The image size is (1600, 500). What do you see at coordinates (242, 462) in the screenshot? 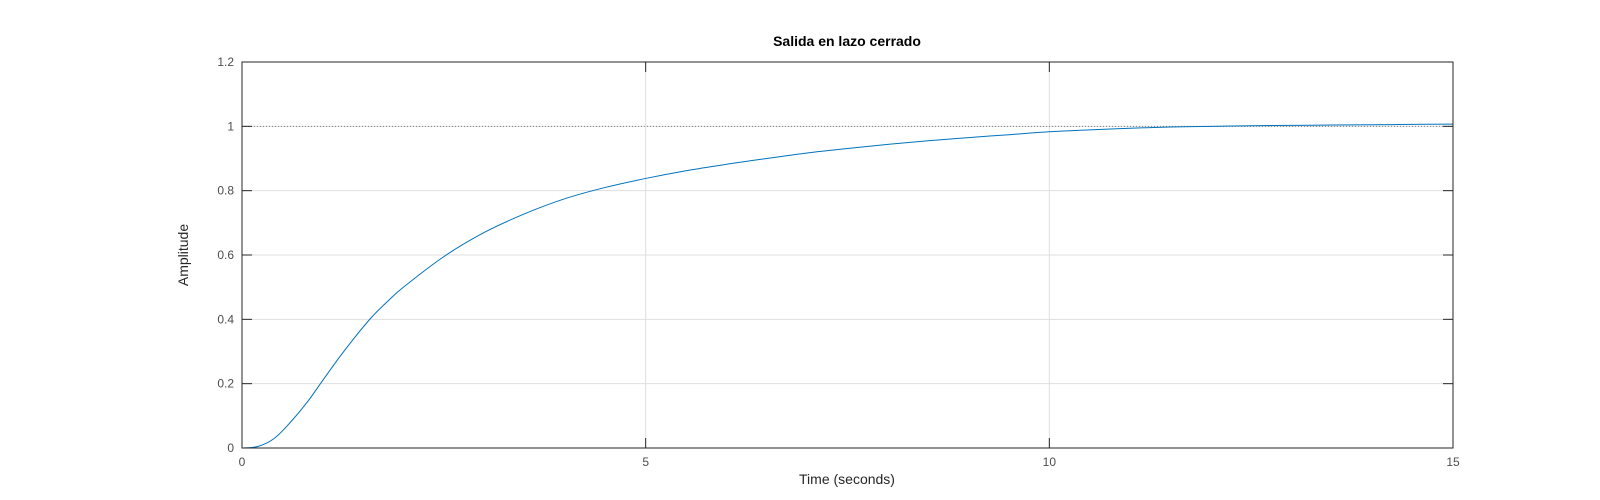
I see `x-tick-label: 0` at bounding box center [242, 462].